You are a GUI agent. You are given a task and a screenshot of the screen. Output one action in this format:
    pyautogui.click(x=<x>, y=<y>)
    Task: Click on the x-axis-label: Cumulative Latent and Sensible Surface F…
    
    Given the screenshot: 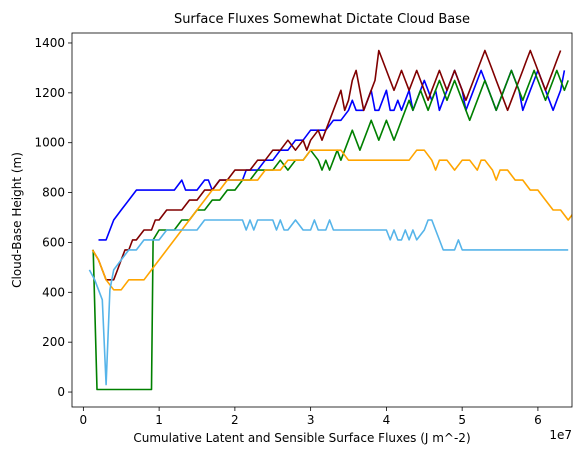 What is the action you would take?
    pyautogui.click(x=301, y=438)
    